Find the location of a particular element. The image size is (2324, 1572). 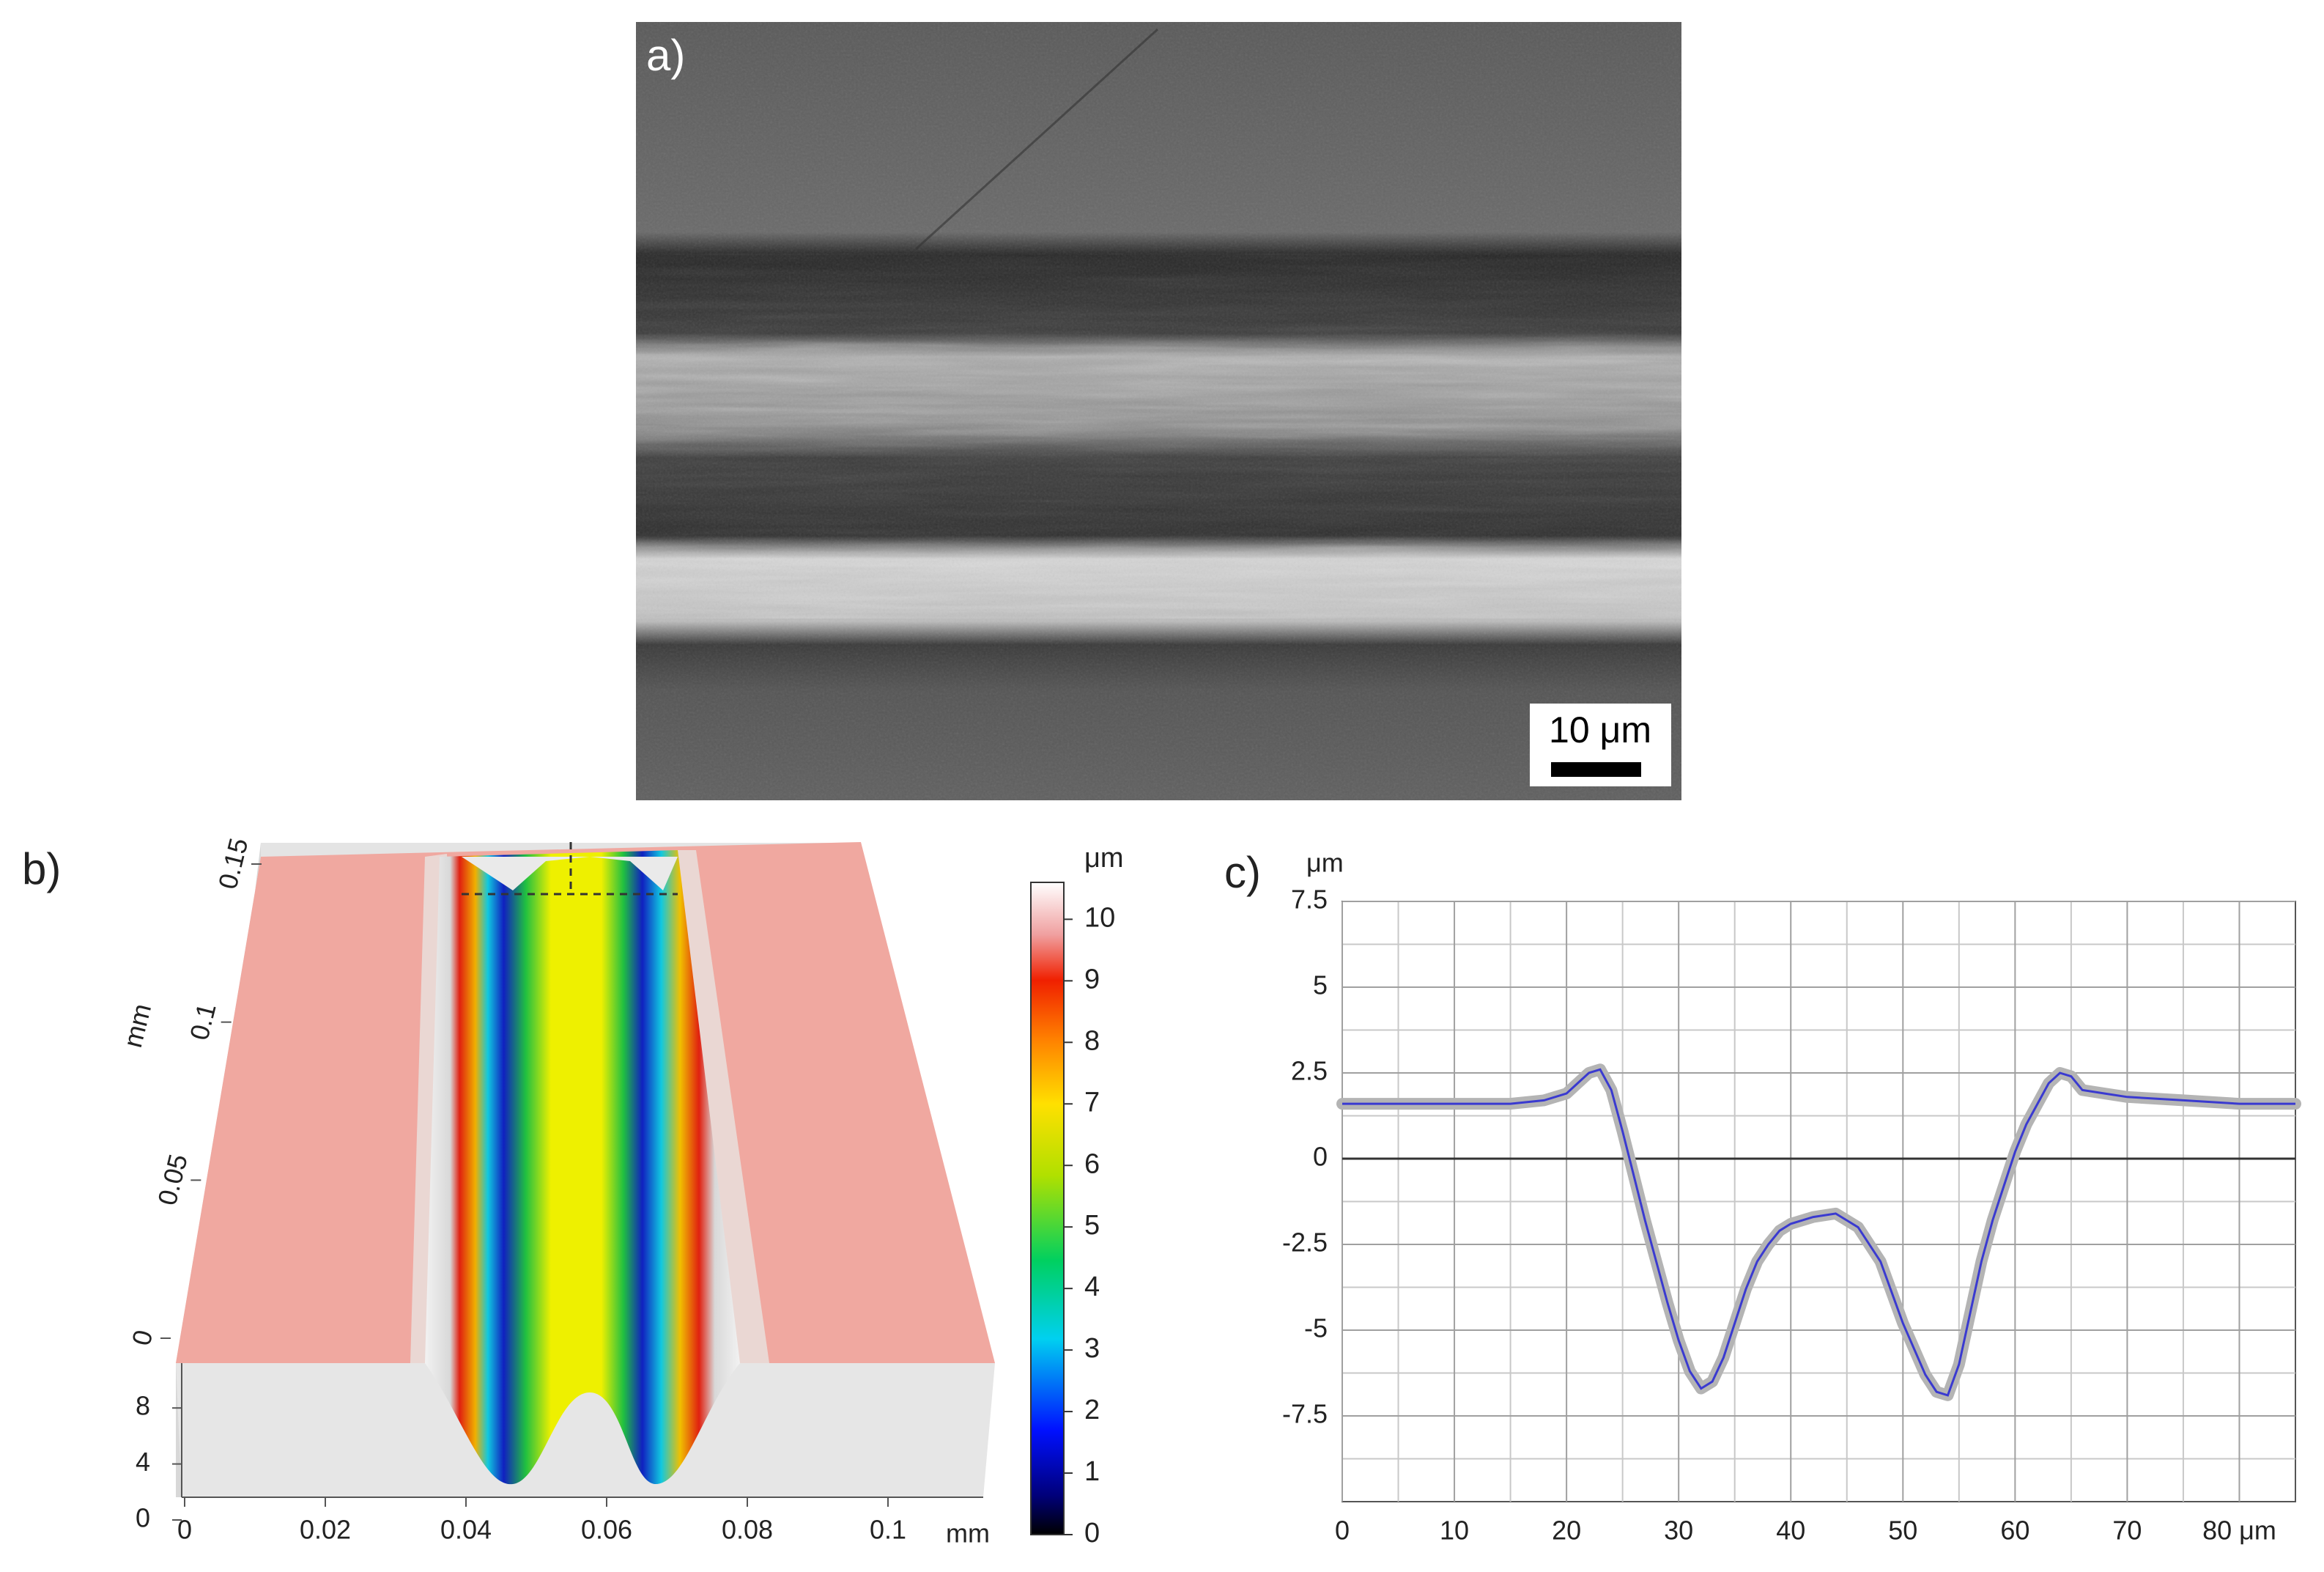

y-tick-label: -5 is located at coordinates (1316, 1328).